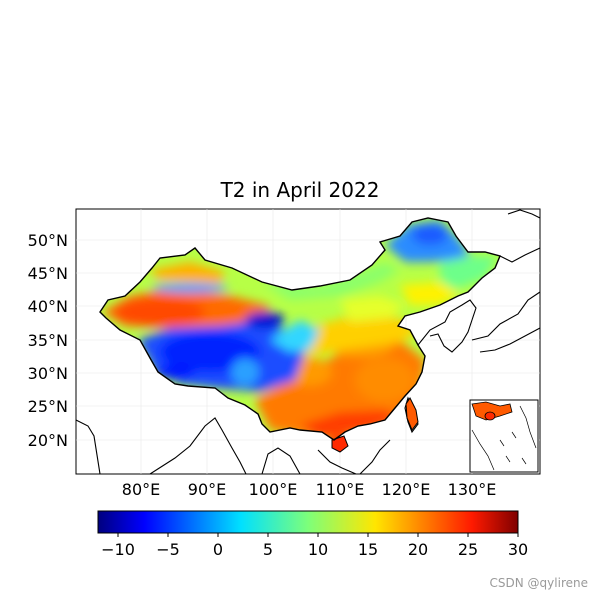 This screenshot has width=600, height=600. I want to click on lon-tick-label: 130°E, so click(472, 489).